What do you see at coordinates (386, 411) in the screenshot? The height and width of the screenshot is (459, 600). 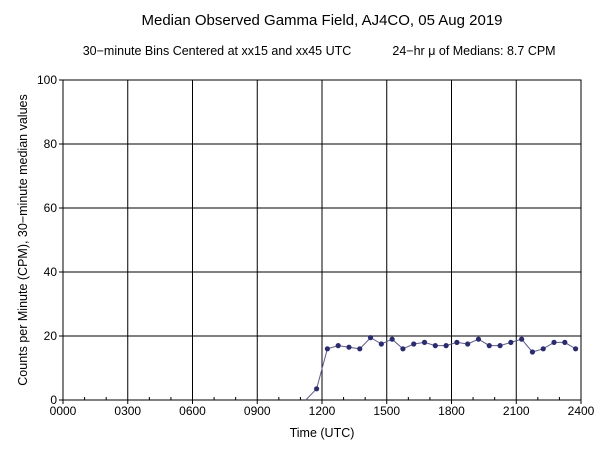 I see `x-tick-label: 1500` at bounding box center [386, 411].